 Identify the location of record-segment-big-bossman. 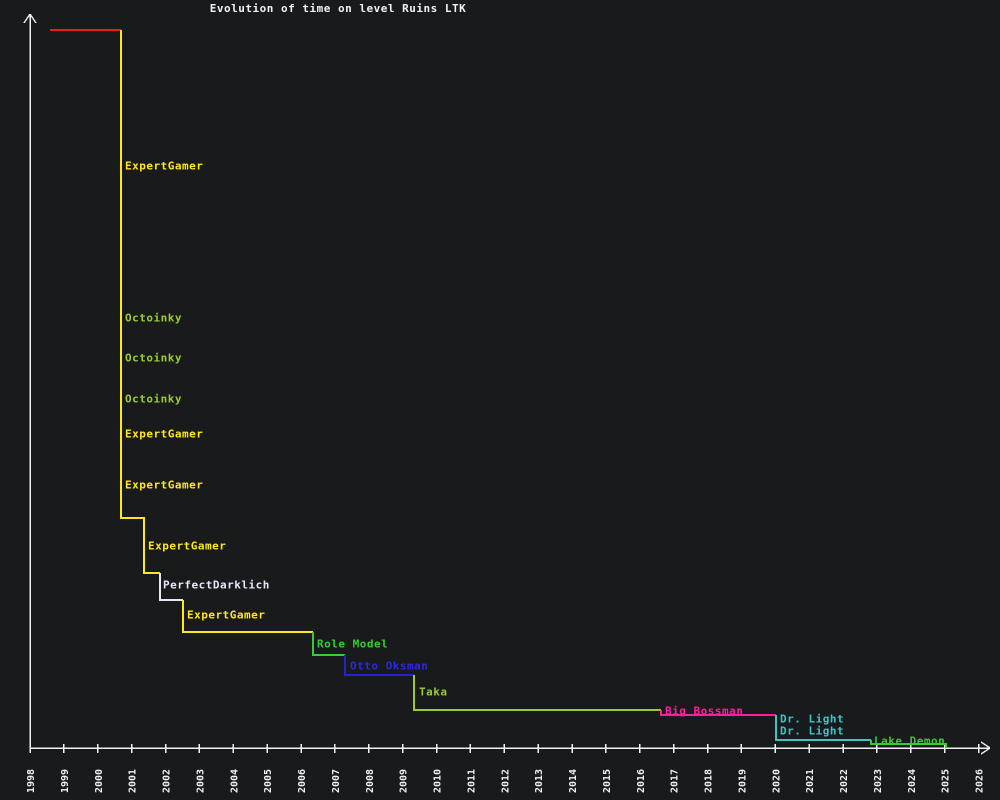
(718, 713).